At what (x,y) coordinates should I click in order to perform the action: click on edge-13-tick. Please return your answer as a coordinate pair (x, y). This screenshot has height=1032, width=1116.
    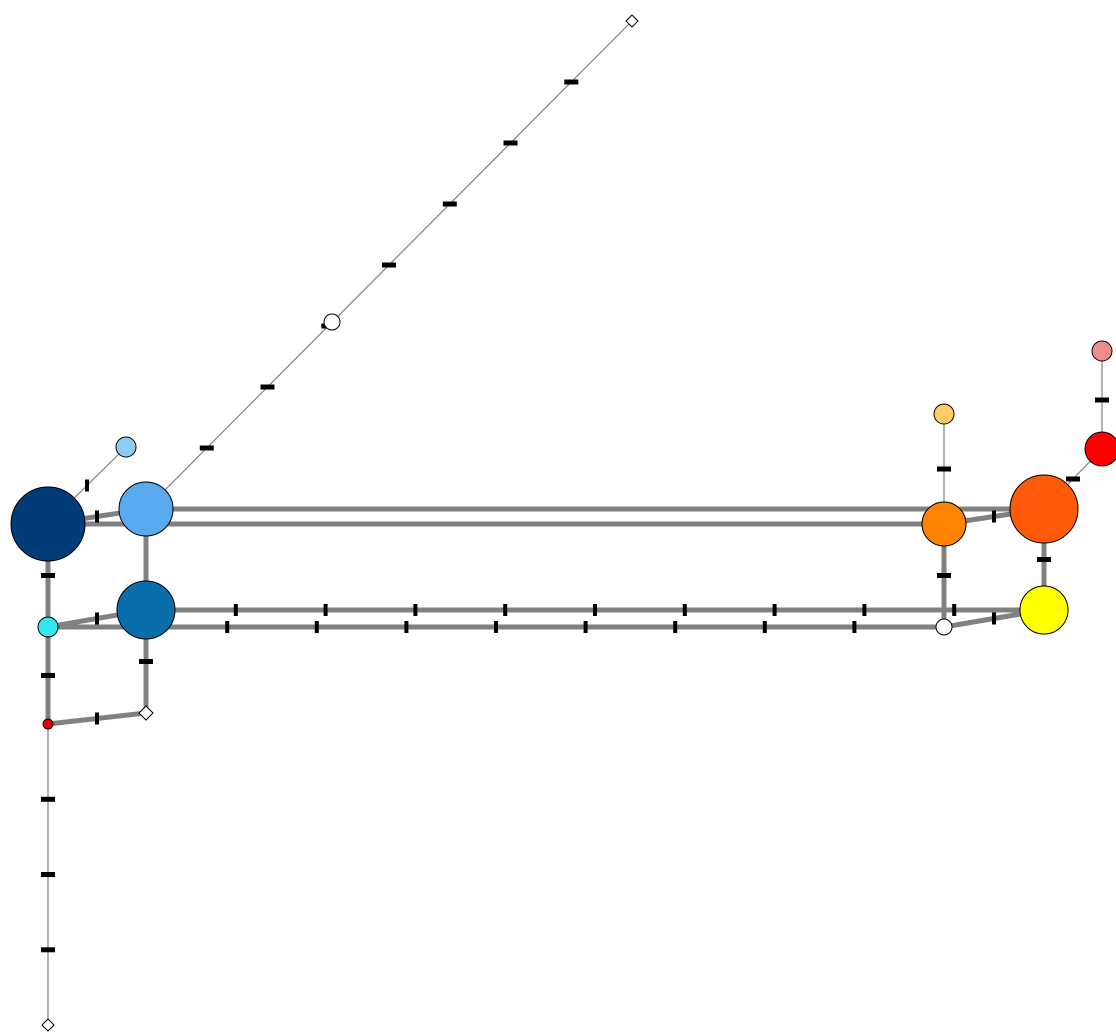
    Looking at the image, I should click on (97, 718).